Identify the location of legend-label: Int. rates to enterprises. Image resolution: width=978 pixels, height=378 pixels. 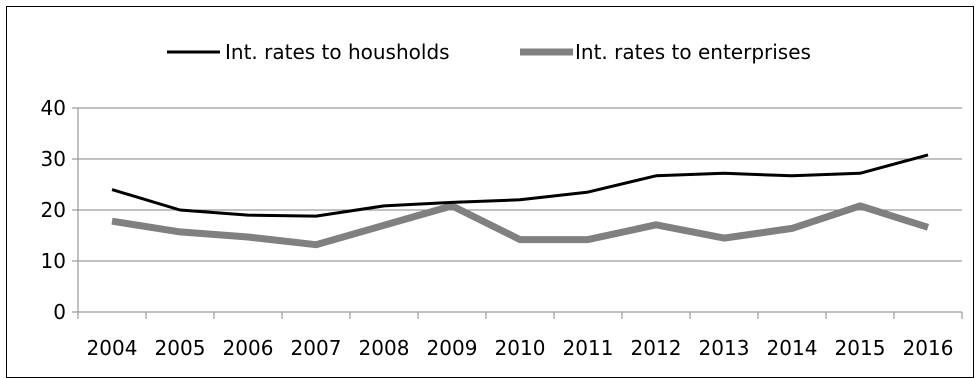
(693, 52).